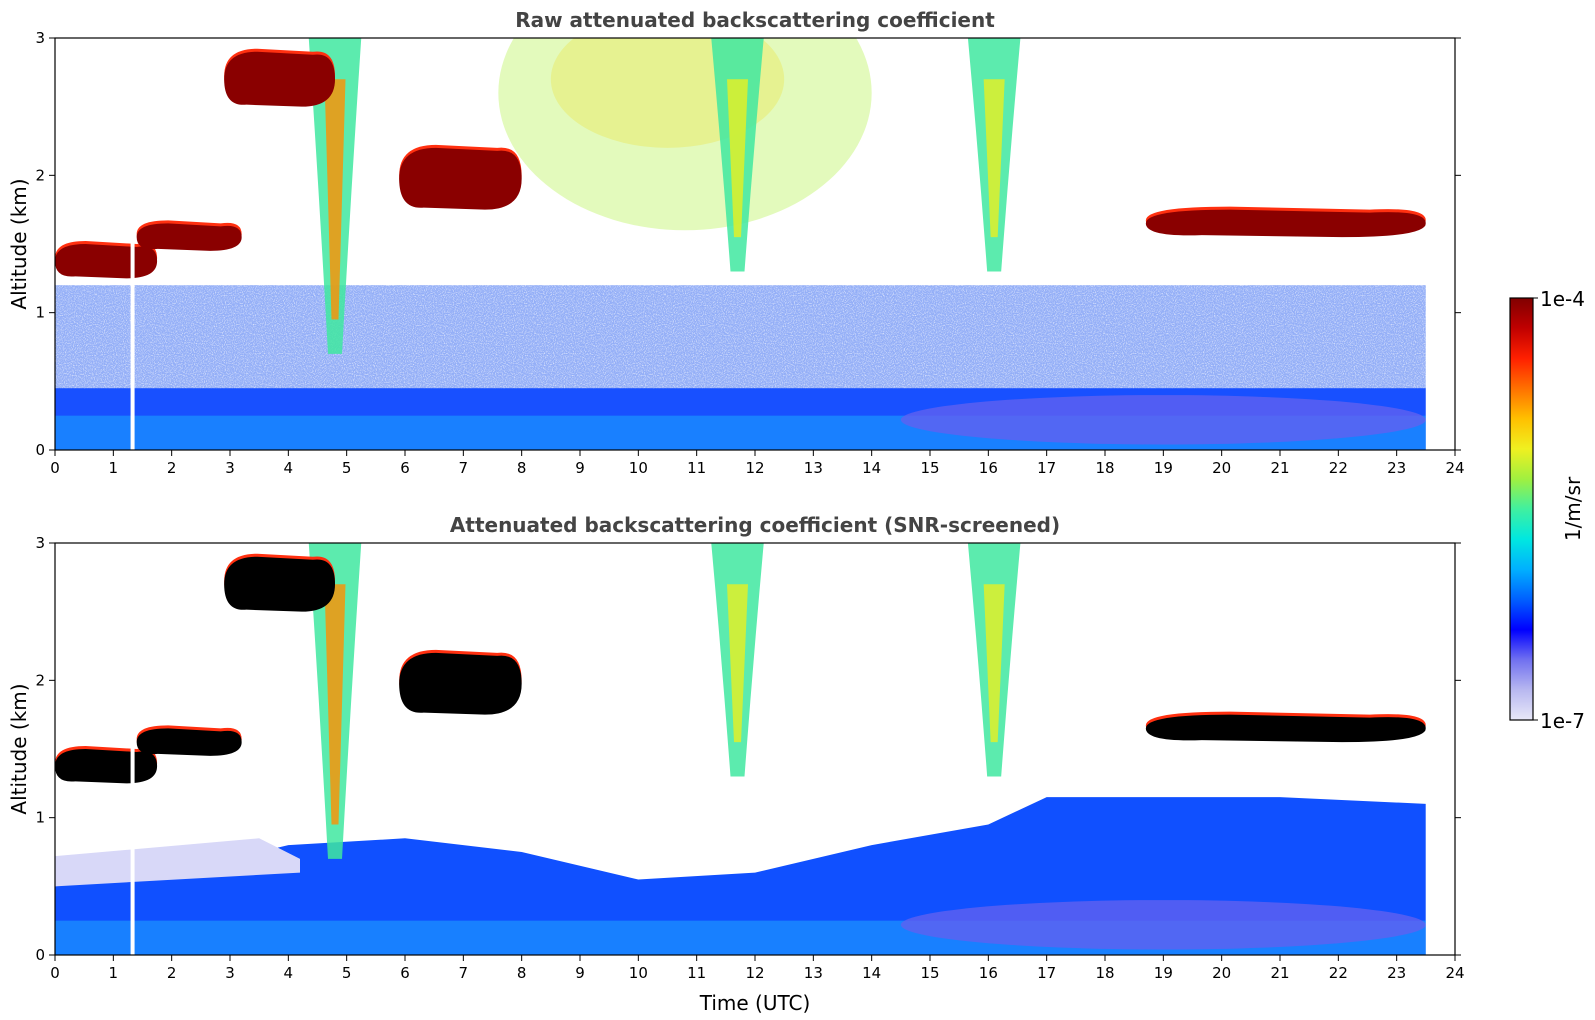 The image size is (1595, 1020). I want to click on x-tick-label: 1, so click(114, 973).